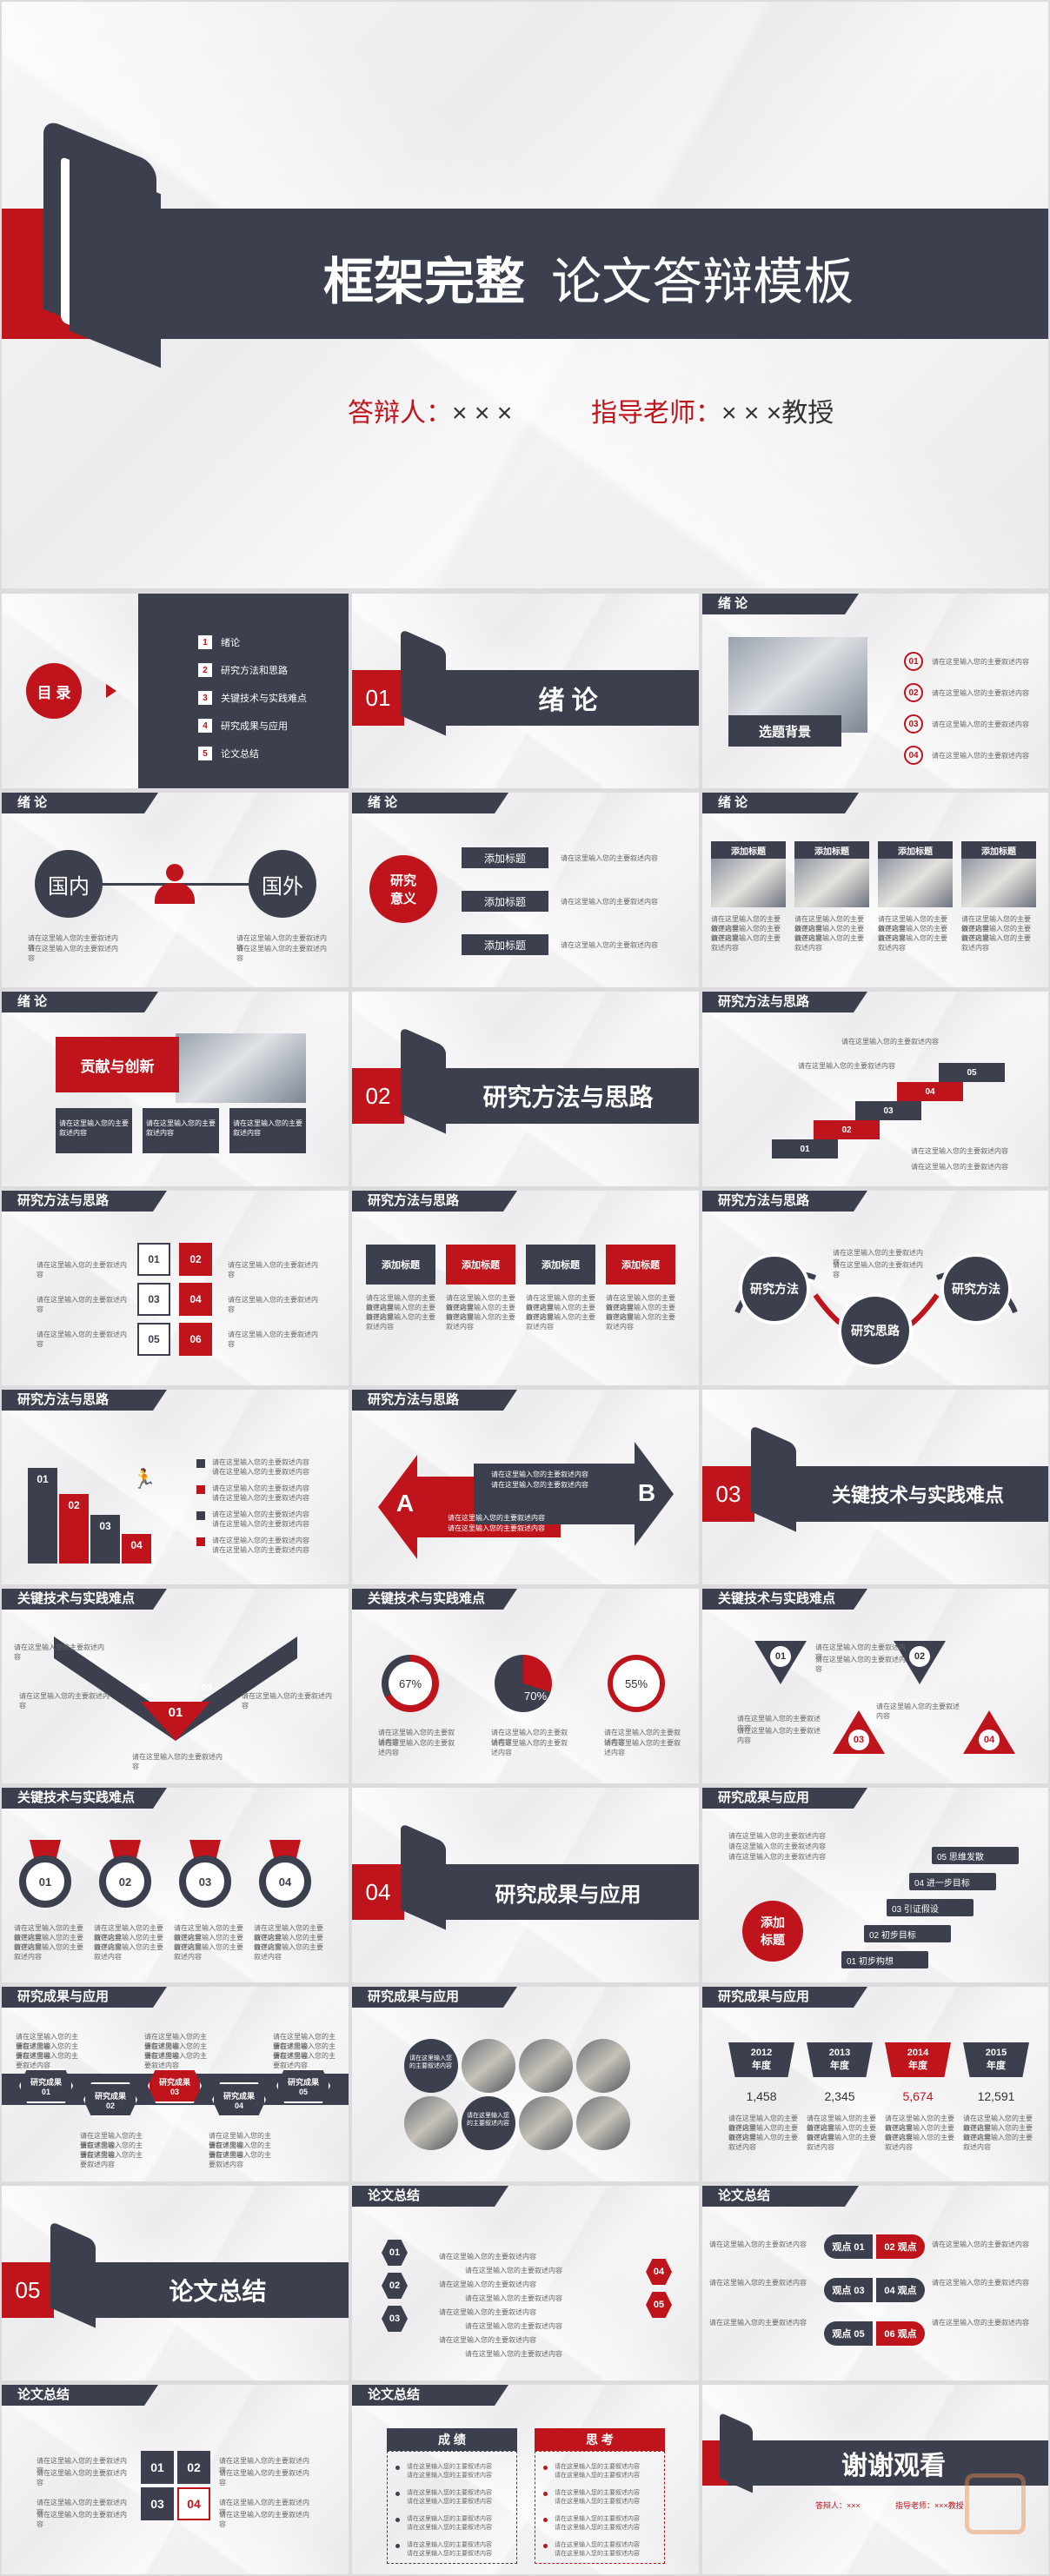 This screenshot has height=2576, width=1050. I want to click on section1-slide: 01 绪 论, so click(525, 691).